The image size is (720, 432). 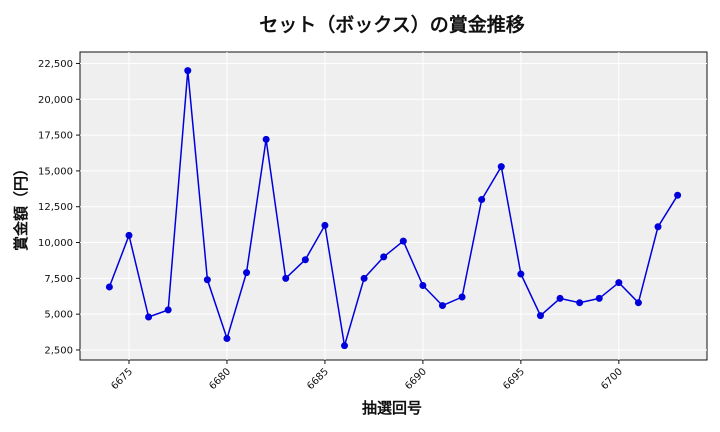 What do you see at coordinates (55, 243) in the screenshot?
I see `y-tick-label: 10,000` at bounding box center [55, 243].